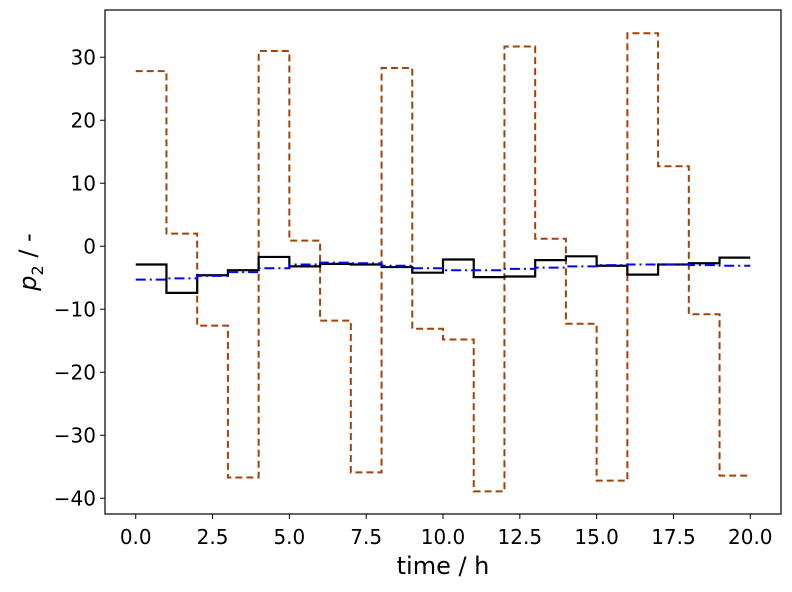 The height and width of the screenshot is (592, 792). I want to click on y-axis-title-symbol: p, so click(28, 283).